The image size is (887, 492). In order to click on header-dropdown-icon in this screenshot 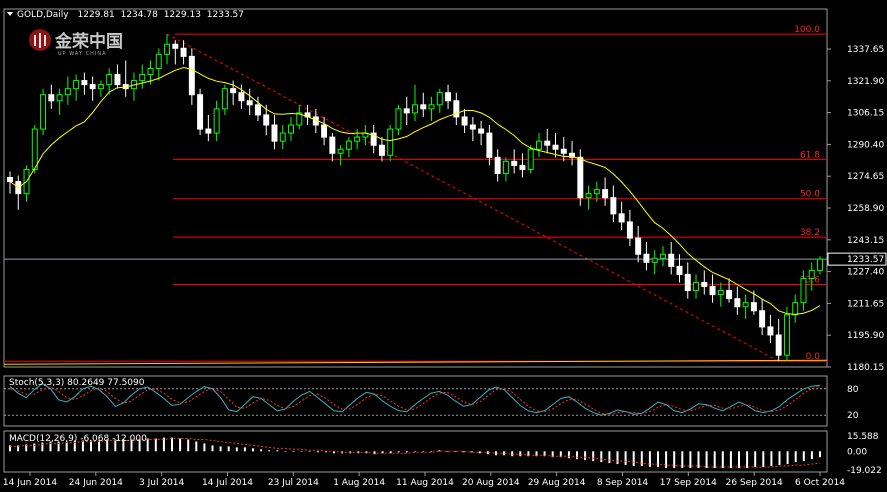, I will do `click(10, 14)`.